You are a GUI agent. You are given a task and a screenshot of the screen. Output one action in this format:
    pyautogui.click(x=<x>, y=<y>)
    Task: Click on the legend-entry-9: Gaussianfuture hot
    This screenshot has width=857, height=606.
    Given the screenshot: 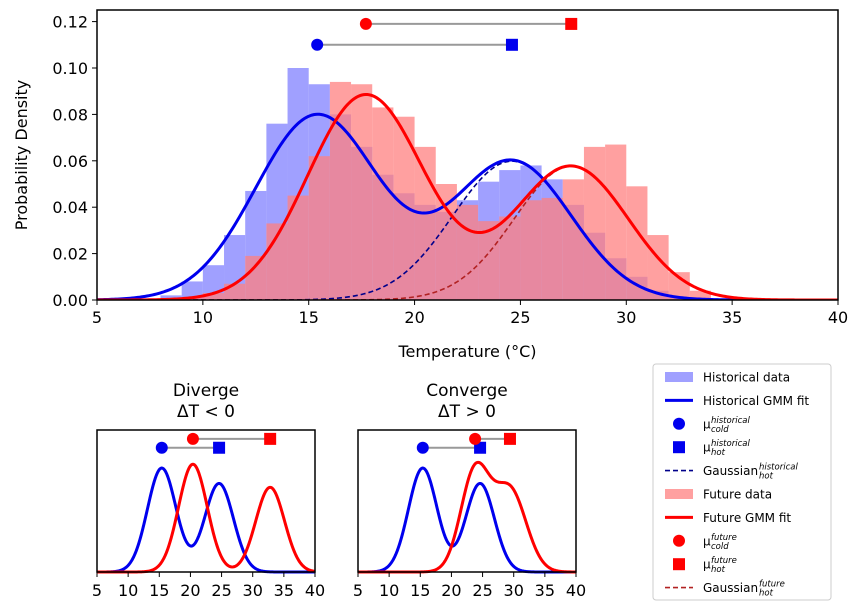 What is the action you would take?
    pyautogui.click(x=725, y=589)
    